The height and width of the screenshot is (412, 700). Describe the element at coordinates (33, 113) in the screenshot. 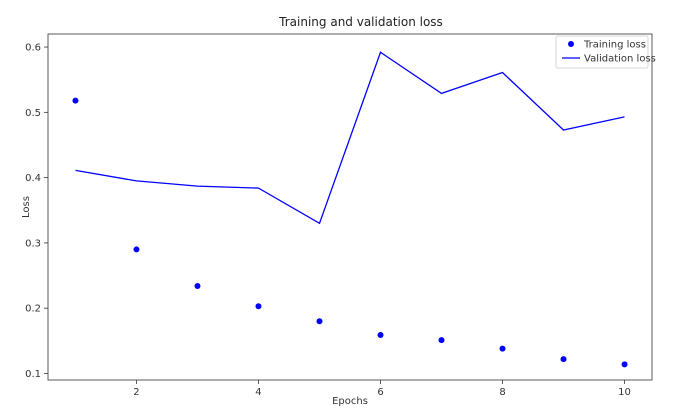

I see `y-tick-label: 0.5` at that location.